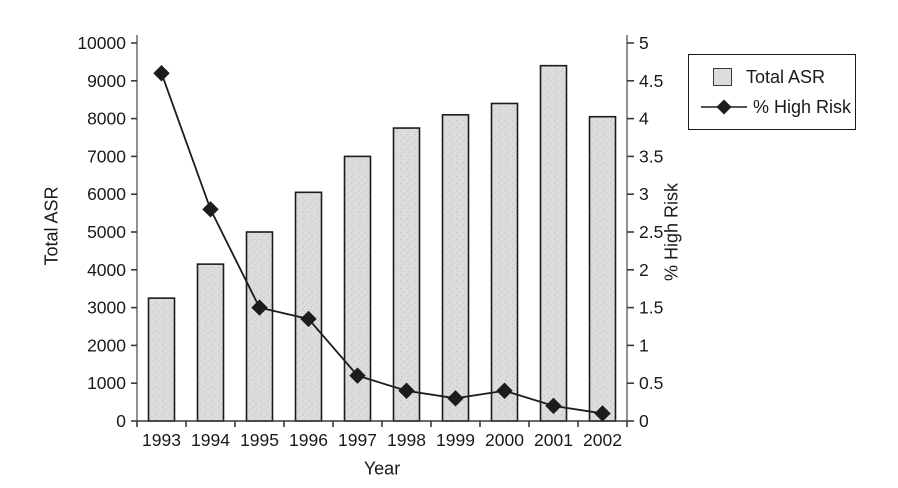 This screenshot has height=488, width=898. Describe the element at coordinates (504, 262) in the screenshot. I see `bar-2000` at that location.